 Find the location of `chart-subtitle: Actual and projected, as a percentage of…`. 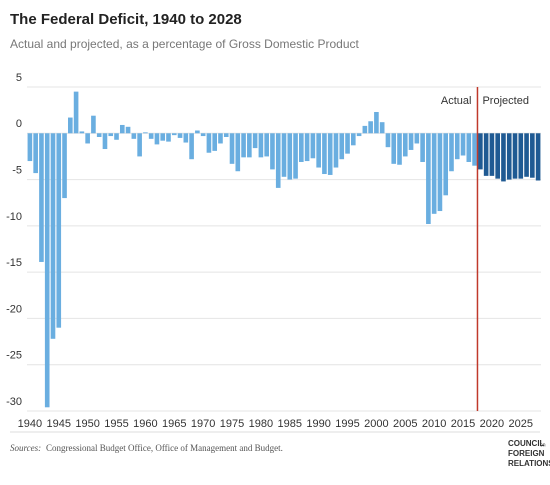

chart-subtitle: Actual and projected, as a percentage of… is located at coordinates (185, 44).